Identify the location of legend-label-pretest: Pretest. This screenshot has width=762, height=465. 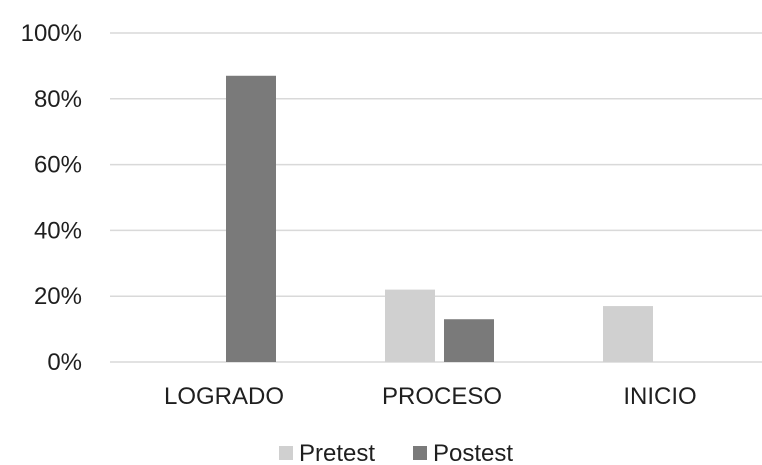
(337, 452).